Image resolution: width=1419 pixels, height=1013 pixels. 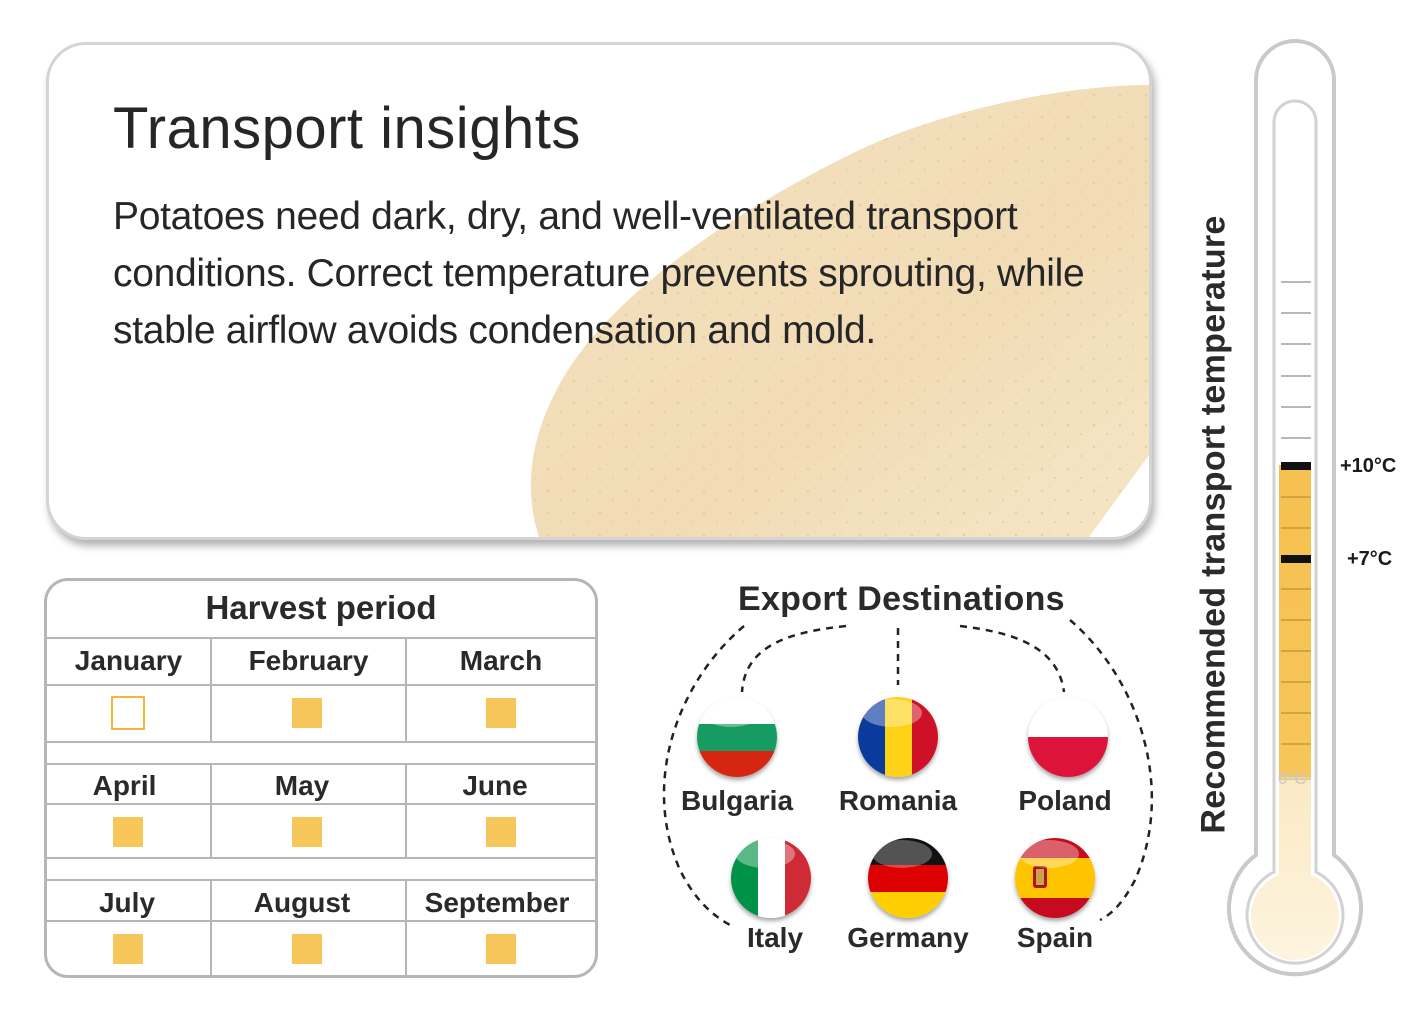 I want to click on month-february: February, so click(x=308, y=660).